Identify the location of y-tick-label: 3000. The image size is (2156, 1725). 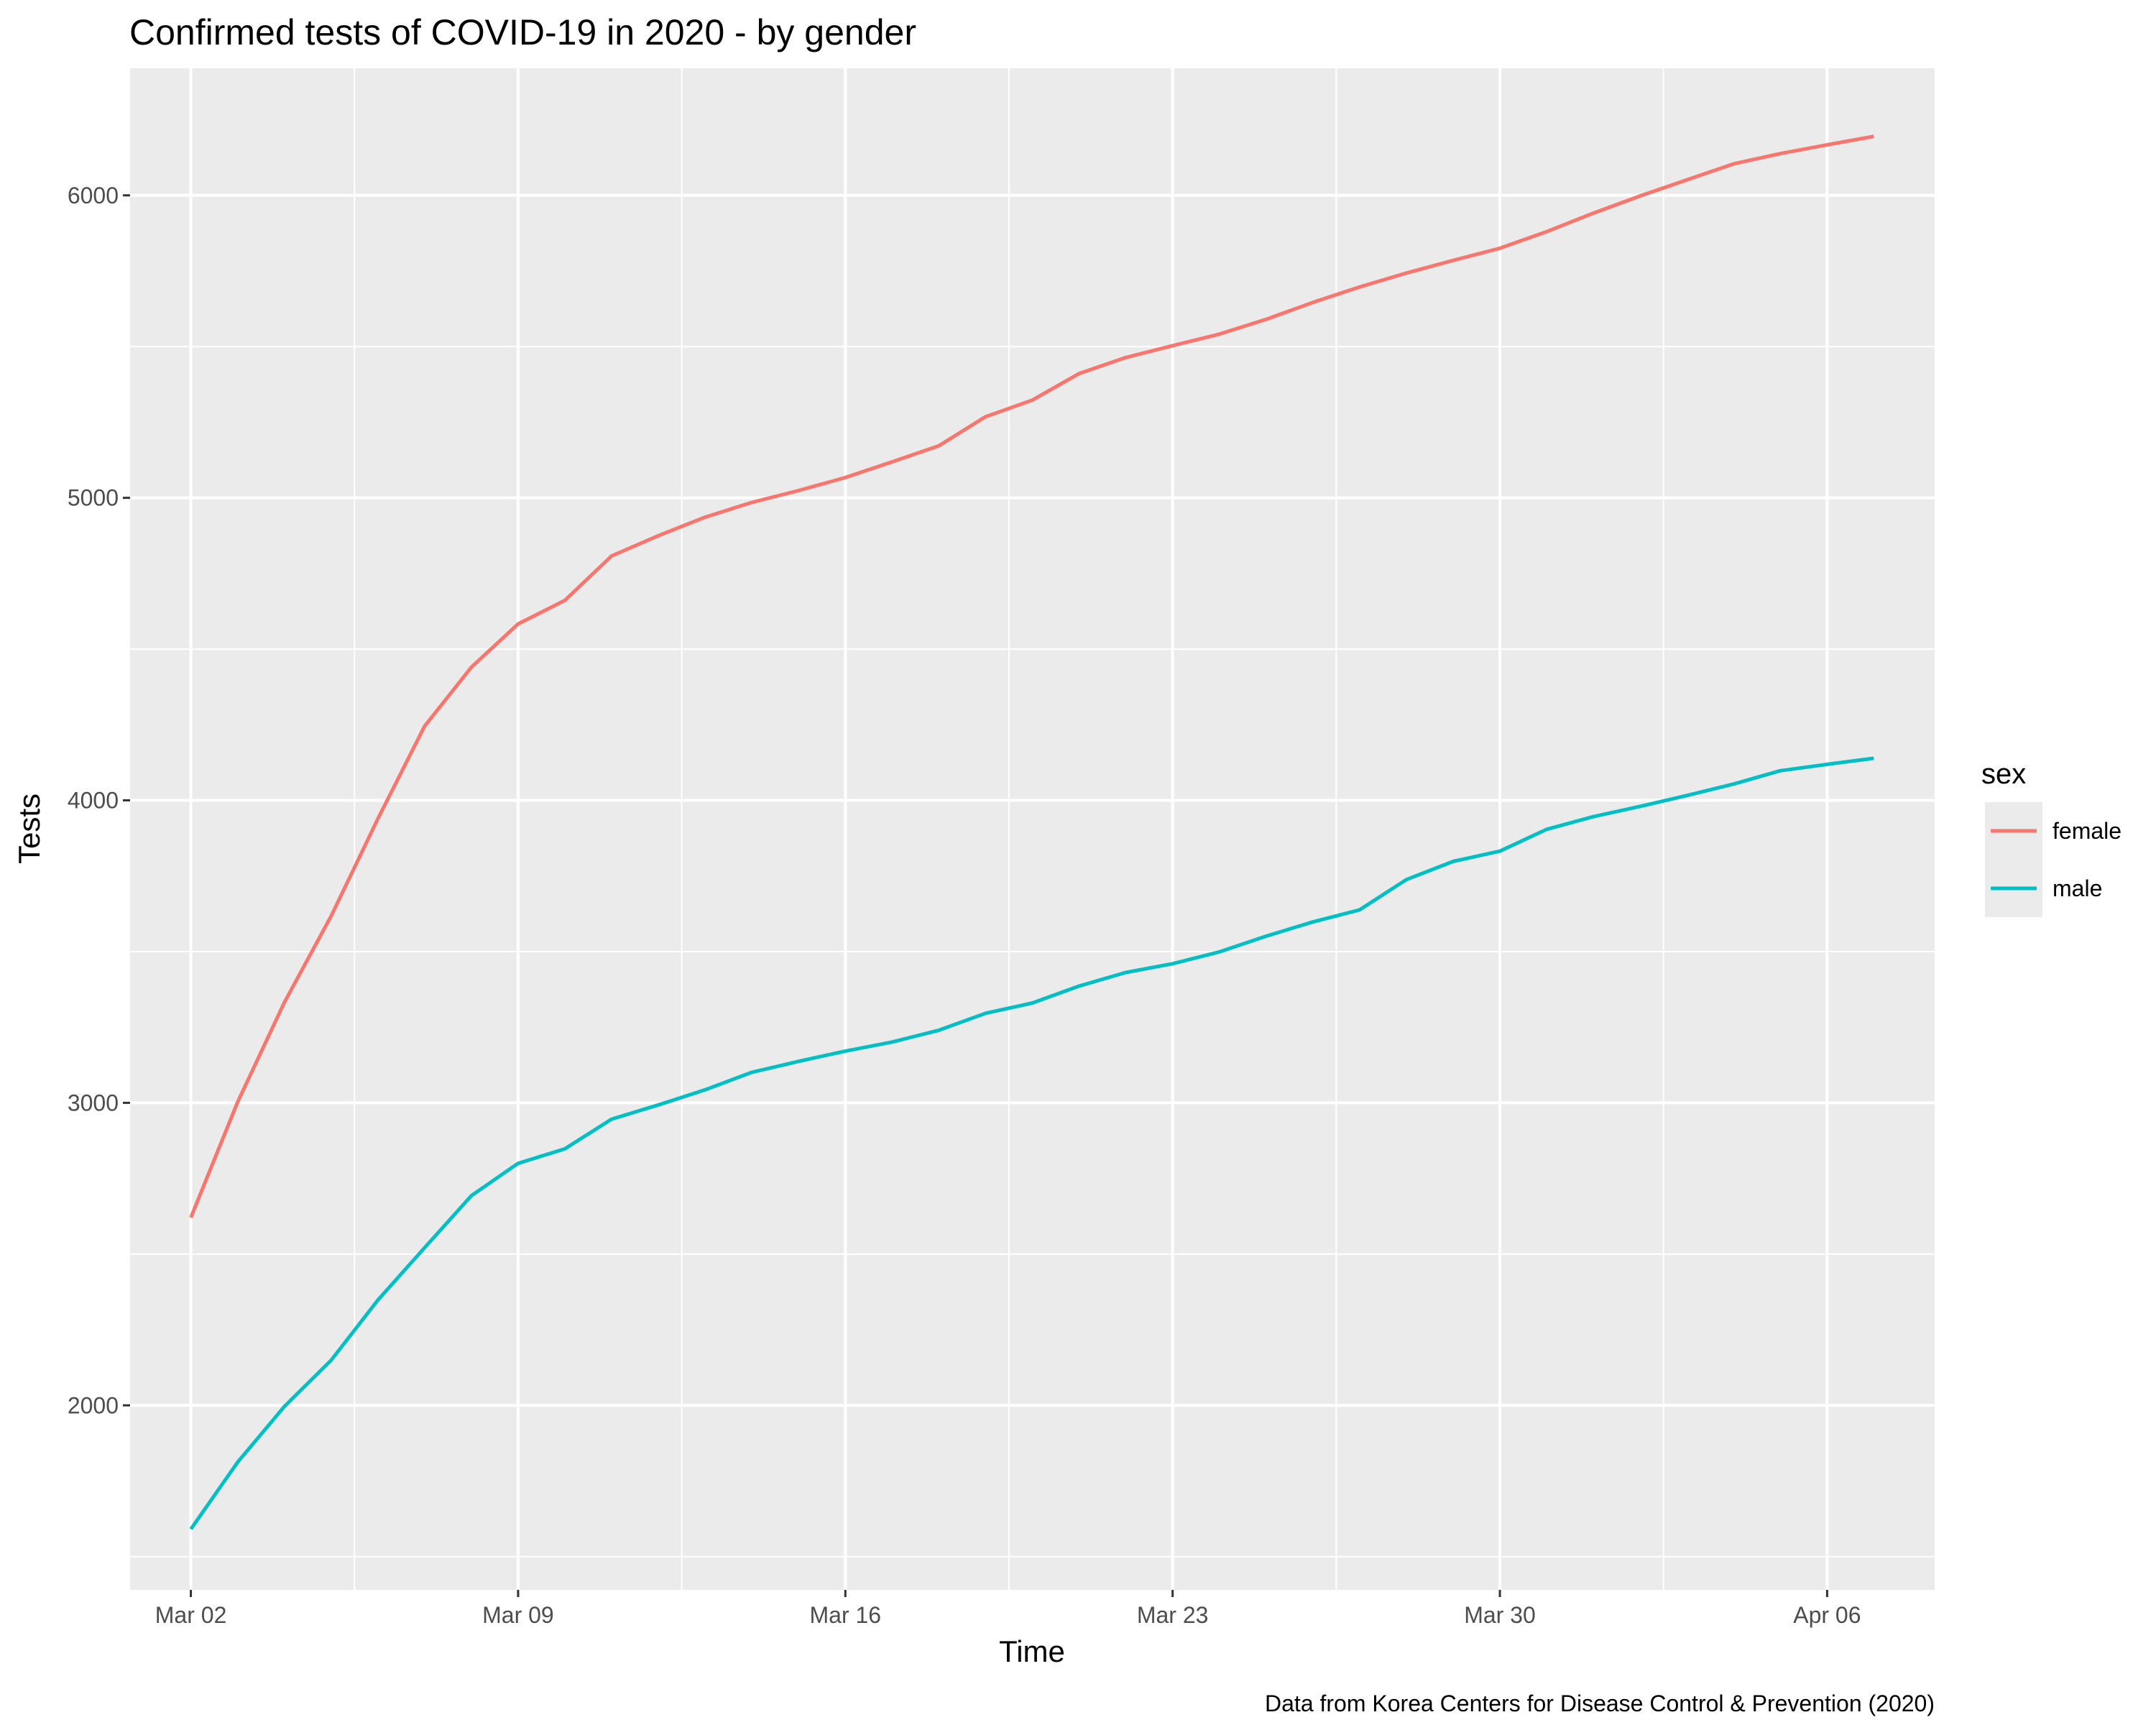
(93, 1103).